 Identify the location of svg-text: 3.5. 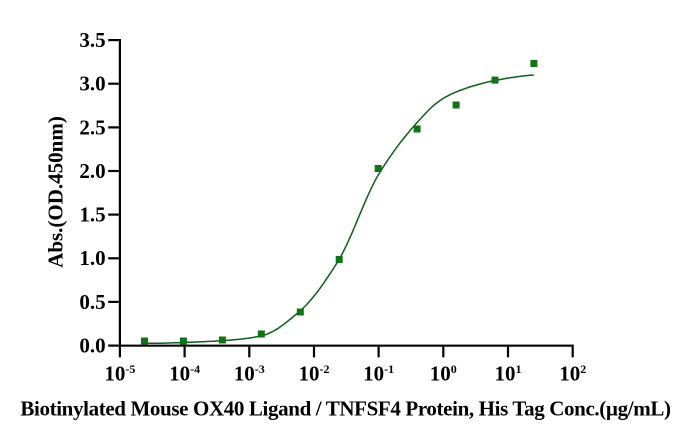
(92, 40).